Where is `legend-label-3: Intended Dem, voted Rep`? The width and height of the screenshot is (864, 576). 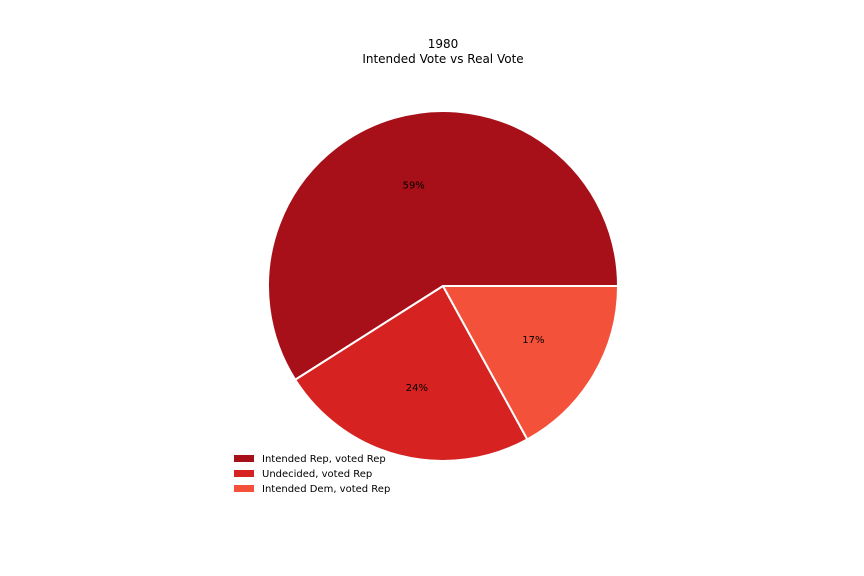 legend-label-3: Intended Dem, voted Rep is located at coordinates (326, 489).